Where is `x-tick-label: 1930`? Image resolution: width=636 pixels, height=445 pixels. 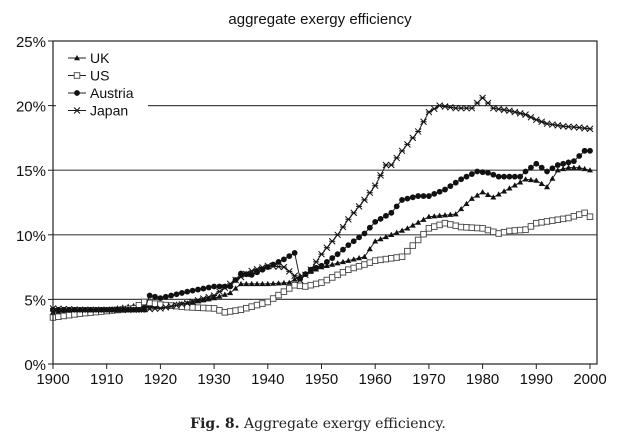 x-tick-label: 1930 is located at coordinates (213, 379).